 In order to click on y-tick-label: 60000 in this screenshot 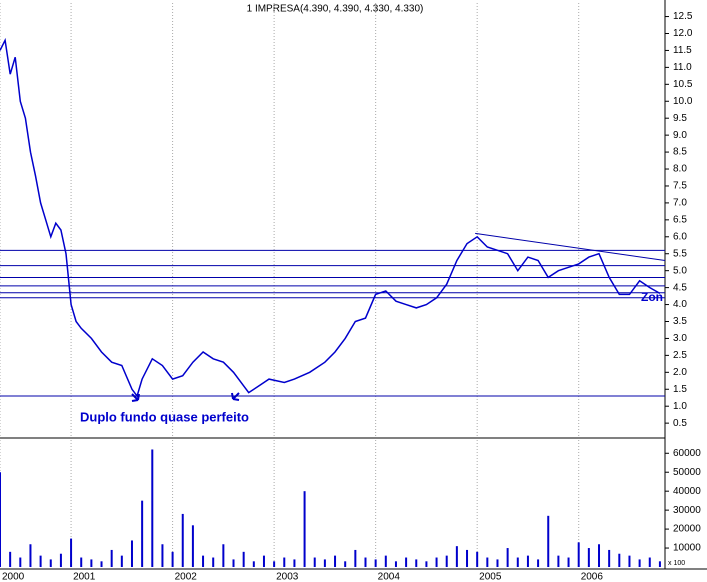, I will do `click(687, 453)`.